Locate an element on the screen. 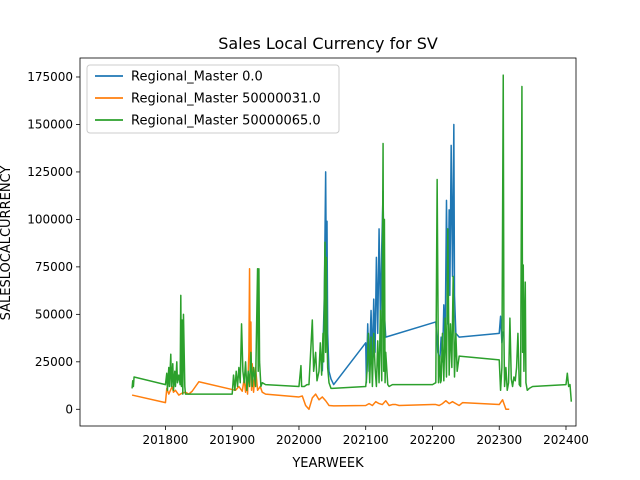 The height and width of the screenshot is (480, 640). x-tick-label-4: 202200 is located at coordinates (433, 440).